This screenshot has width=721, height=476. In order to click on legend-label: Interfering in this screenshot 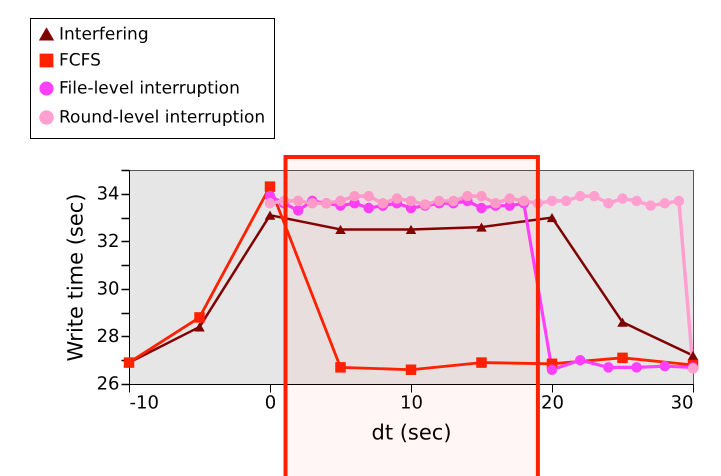, I will do `click(104, 34)`.